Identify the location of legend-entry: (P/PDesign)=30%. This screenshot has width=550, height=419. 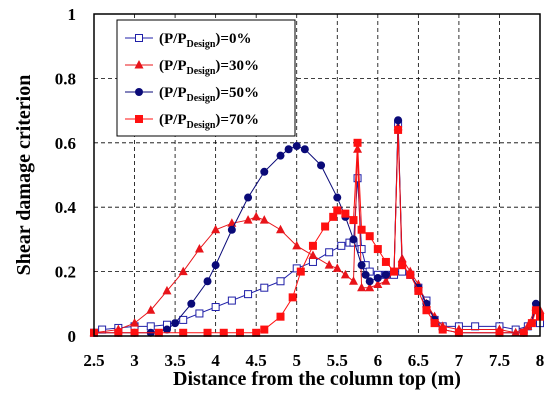
(192, 67).